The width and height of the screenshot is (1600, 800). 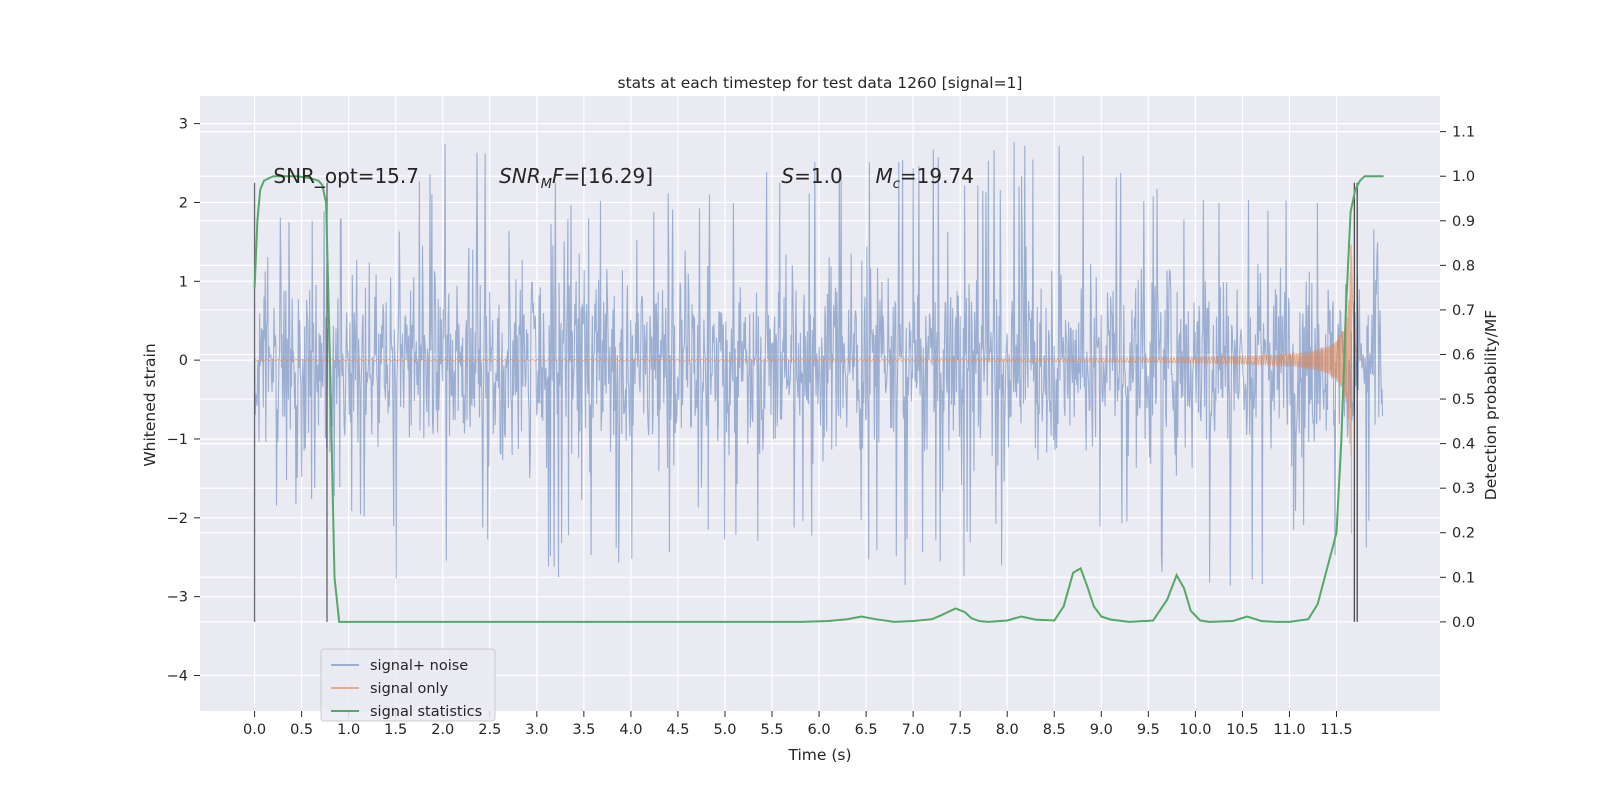 What do you see at coordinates (346, 176) in the screenshot?
I see `annotation-plain: SNR_opt=15.7` at bounding box center [346, 176].